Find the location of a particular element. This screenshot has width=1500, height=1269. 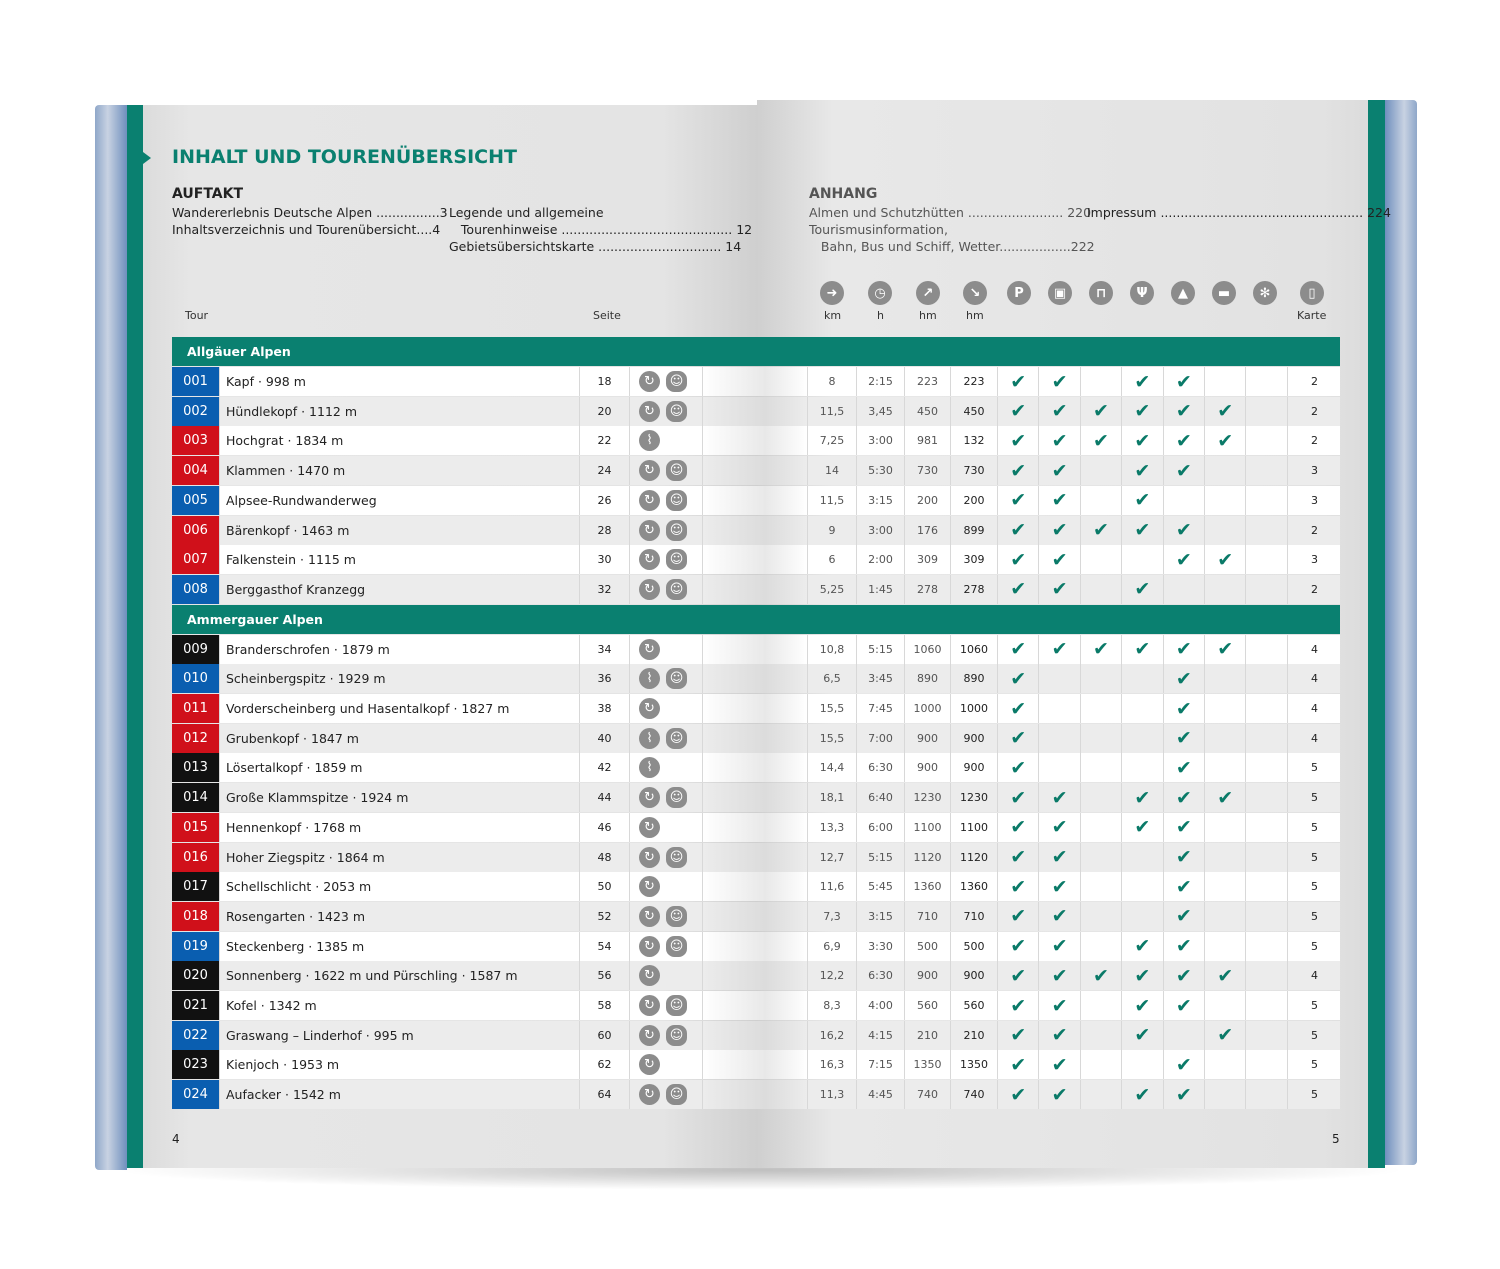

tour-name: Grubenkopf · 1847 m is located at coordinates (400, 738).